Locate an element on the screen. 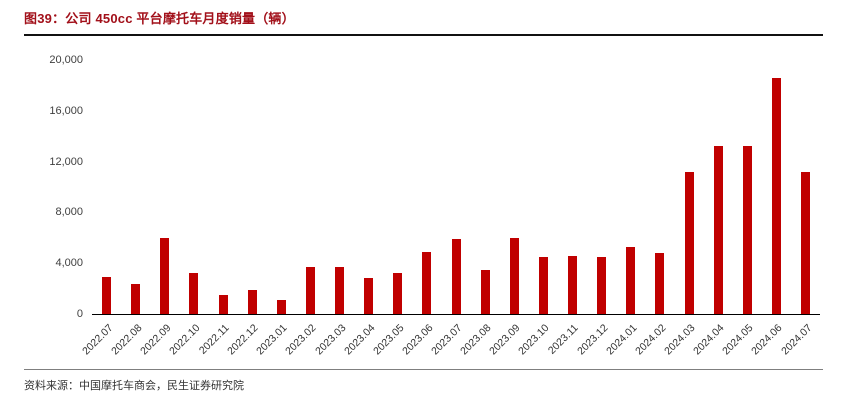 The height and width of the screenshot is (400, 845). bar-column: 2024.07 is located at coordinates (799, 208).